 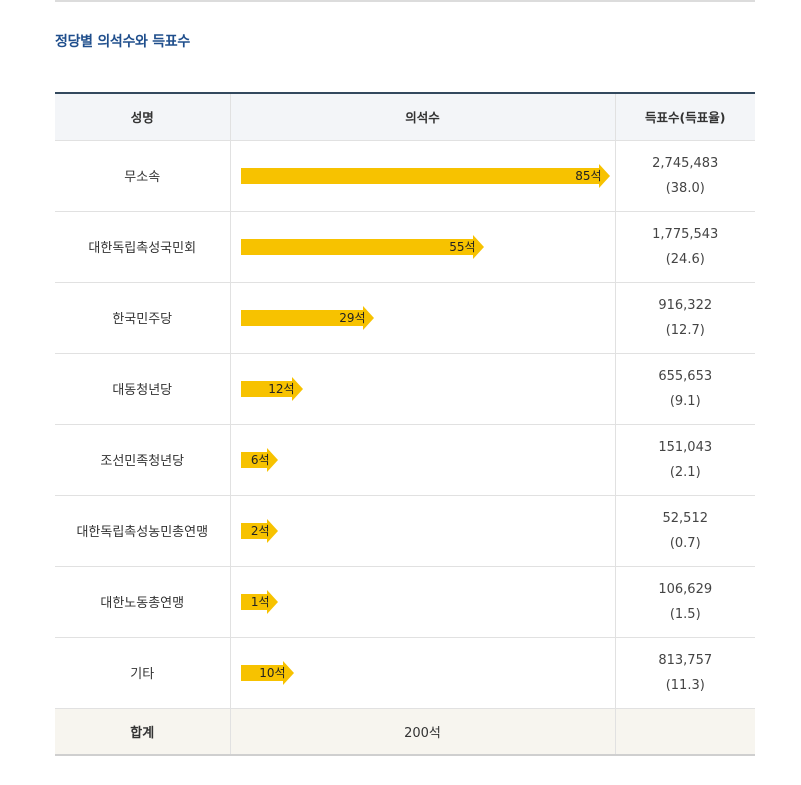 What do you see at coordinates (462, 246) in the screenshot?
I see `seat-value-label: 55석` at bounding box center [462, 246].